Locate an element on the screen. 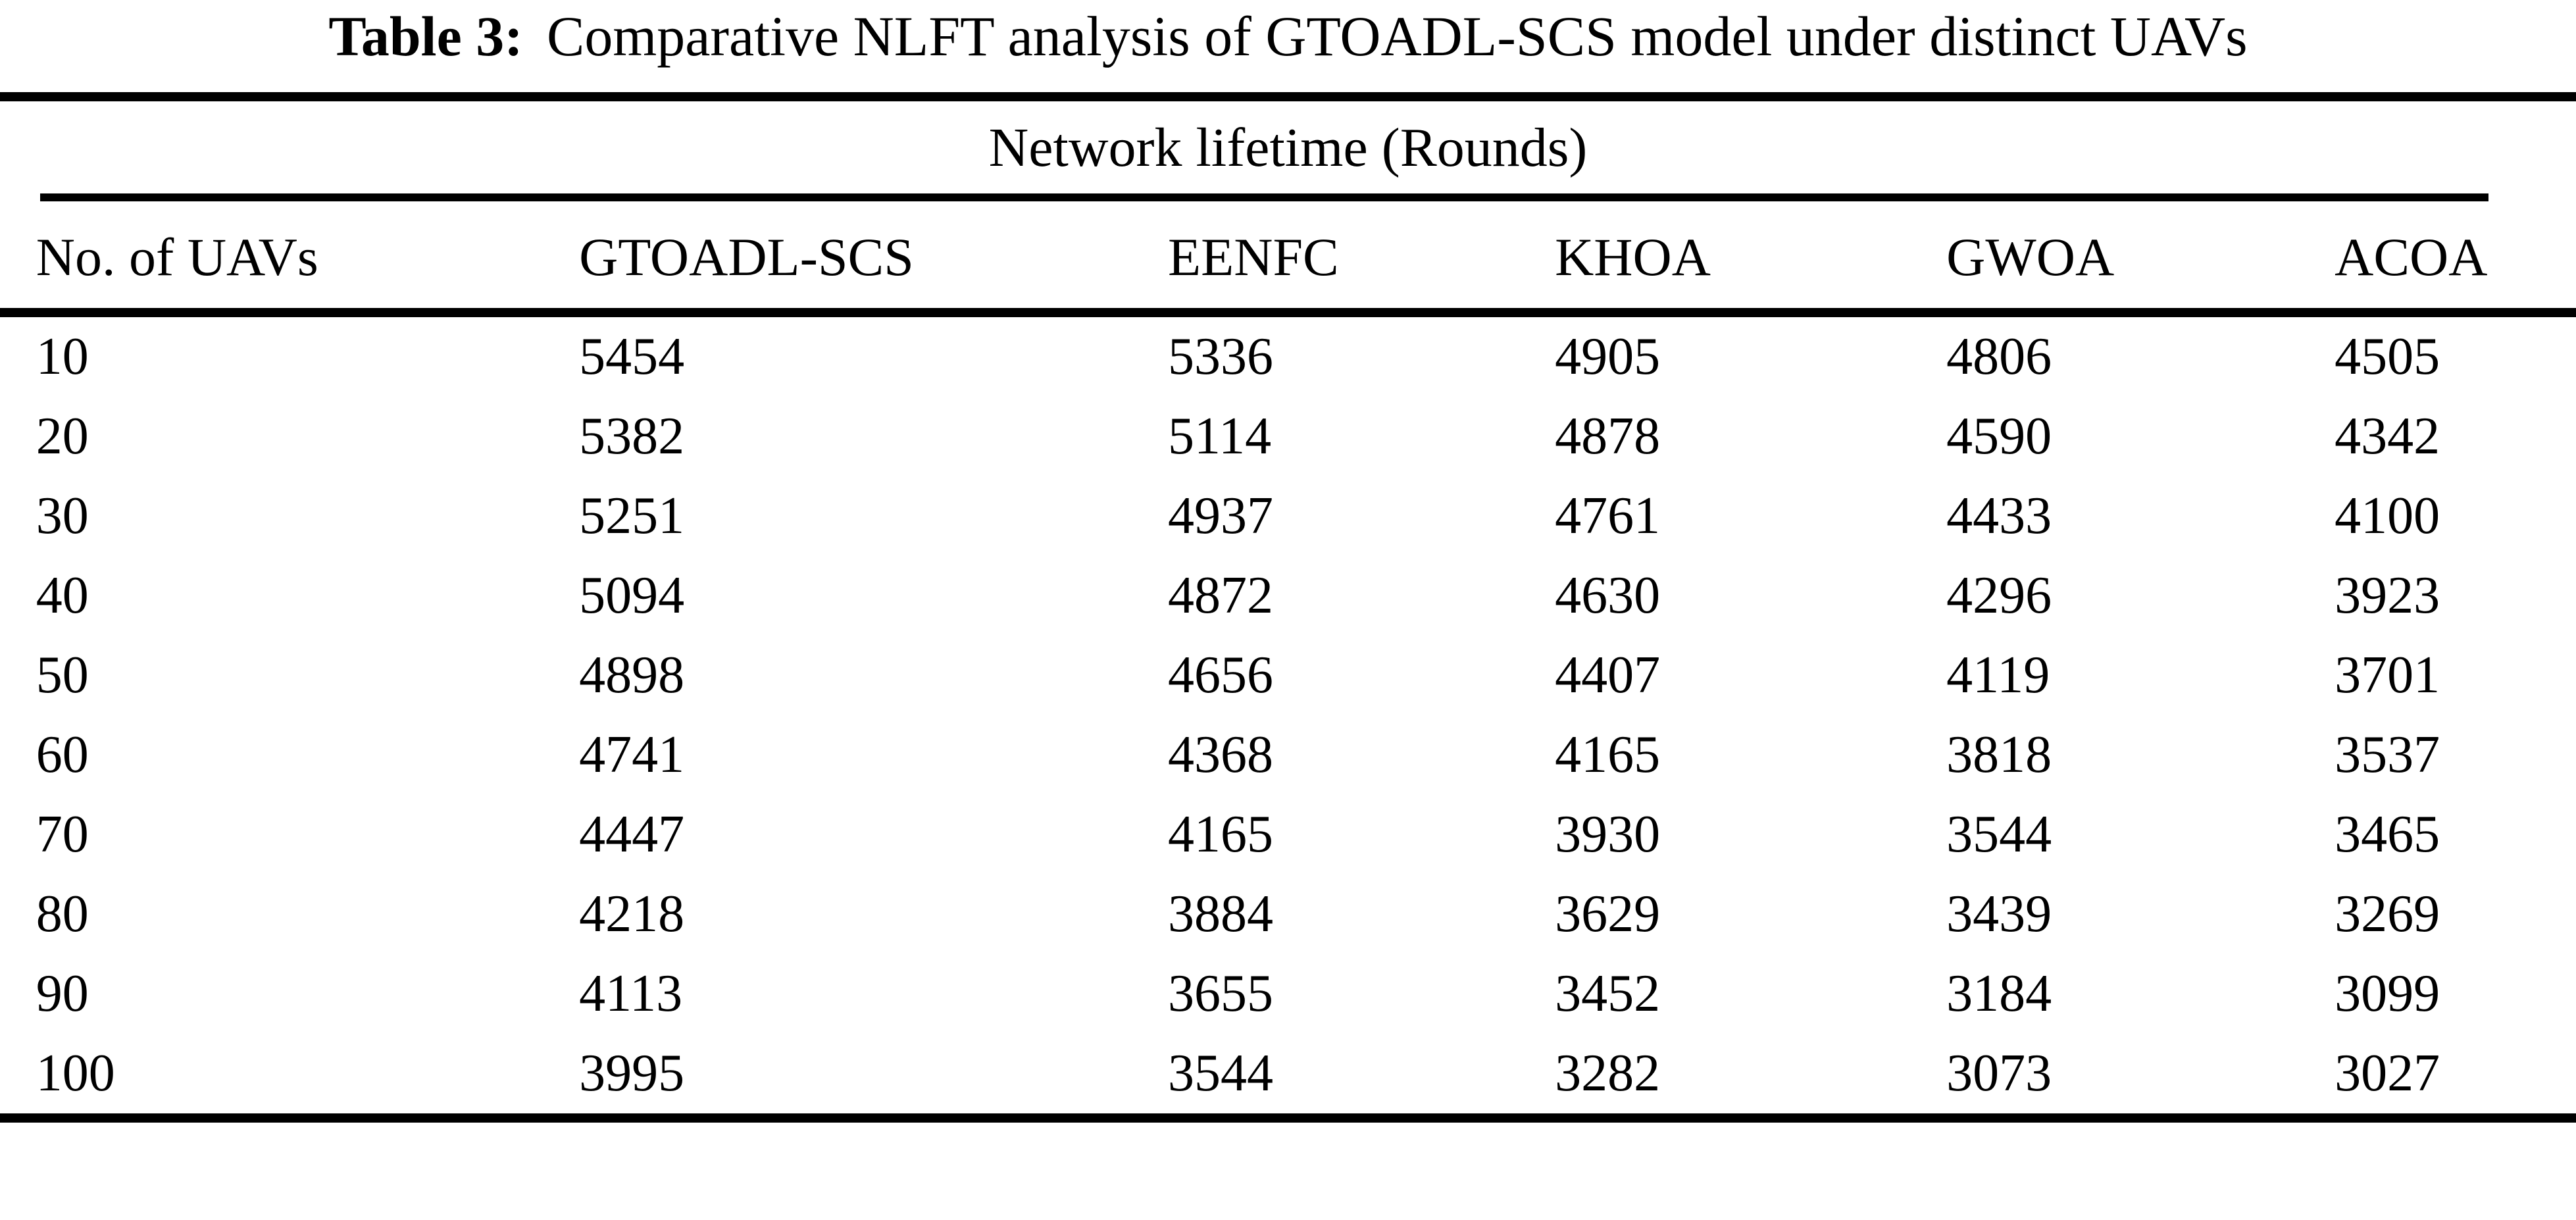 The height and width of the screenshot is (1220, 2576). top-rule is located at coordinates (1288, 96).